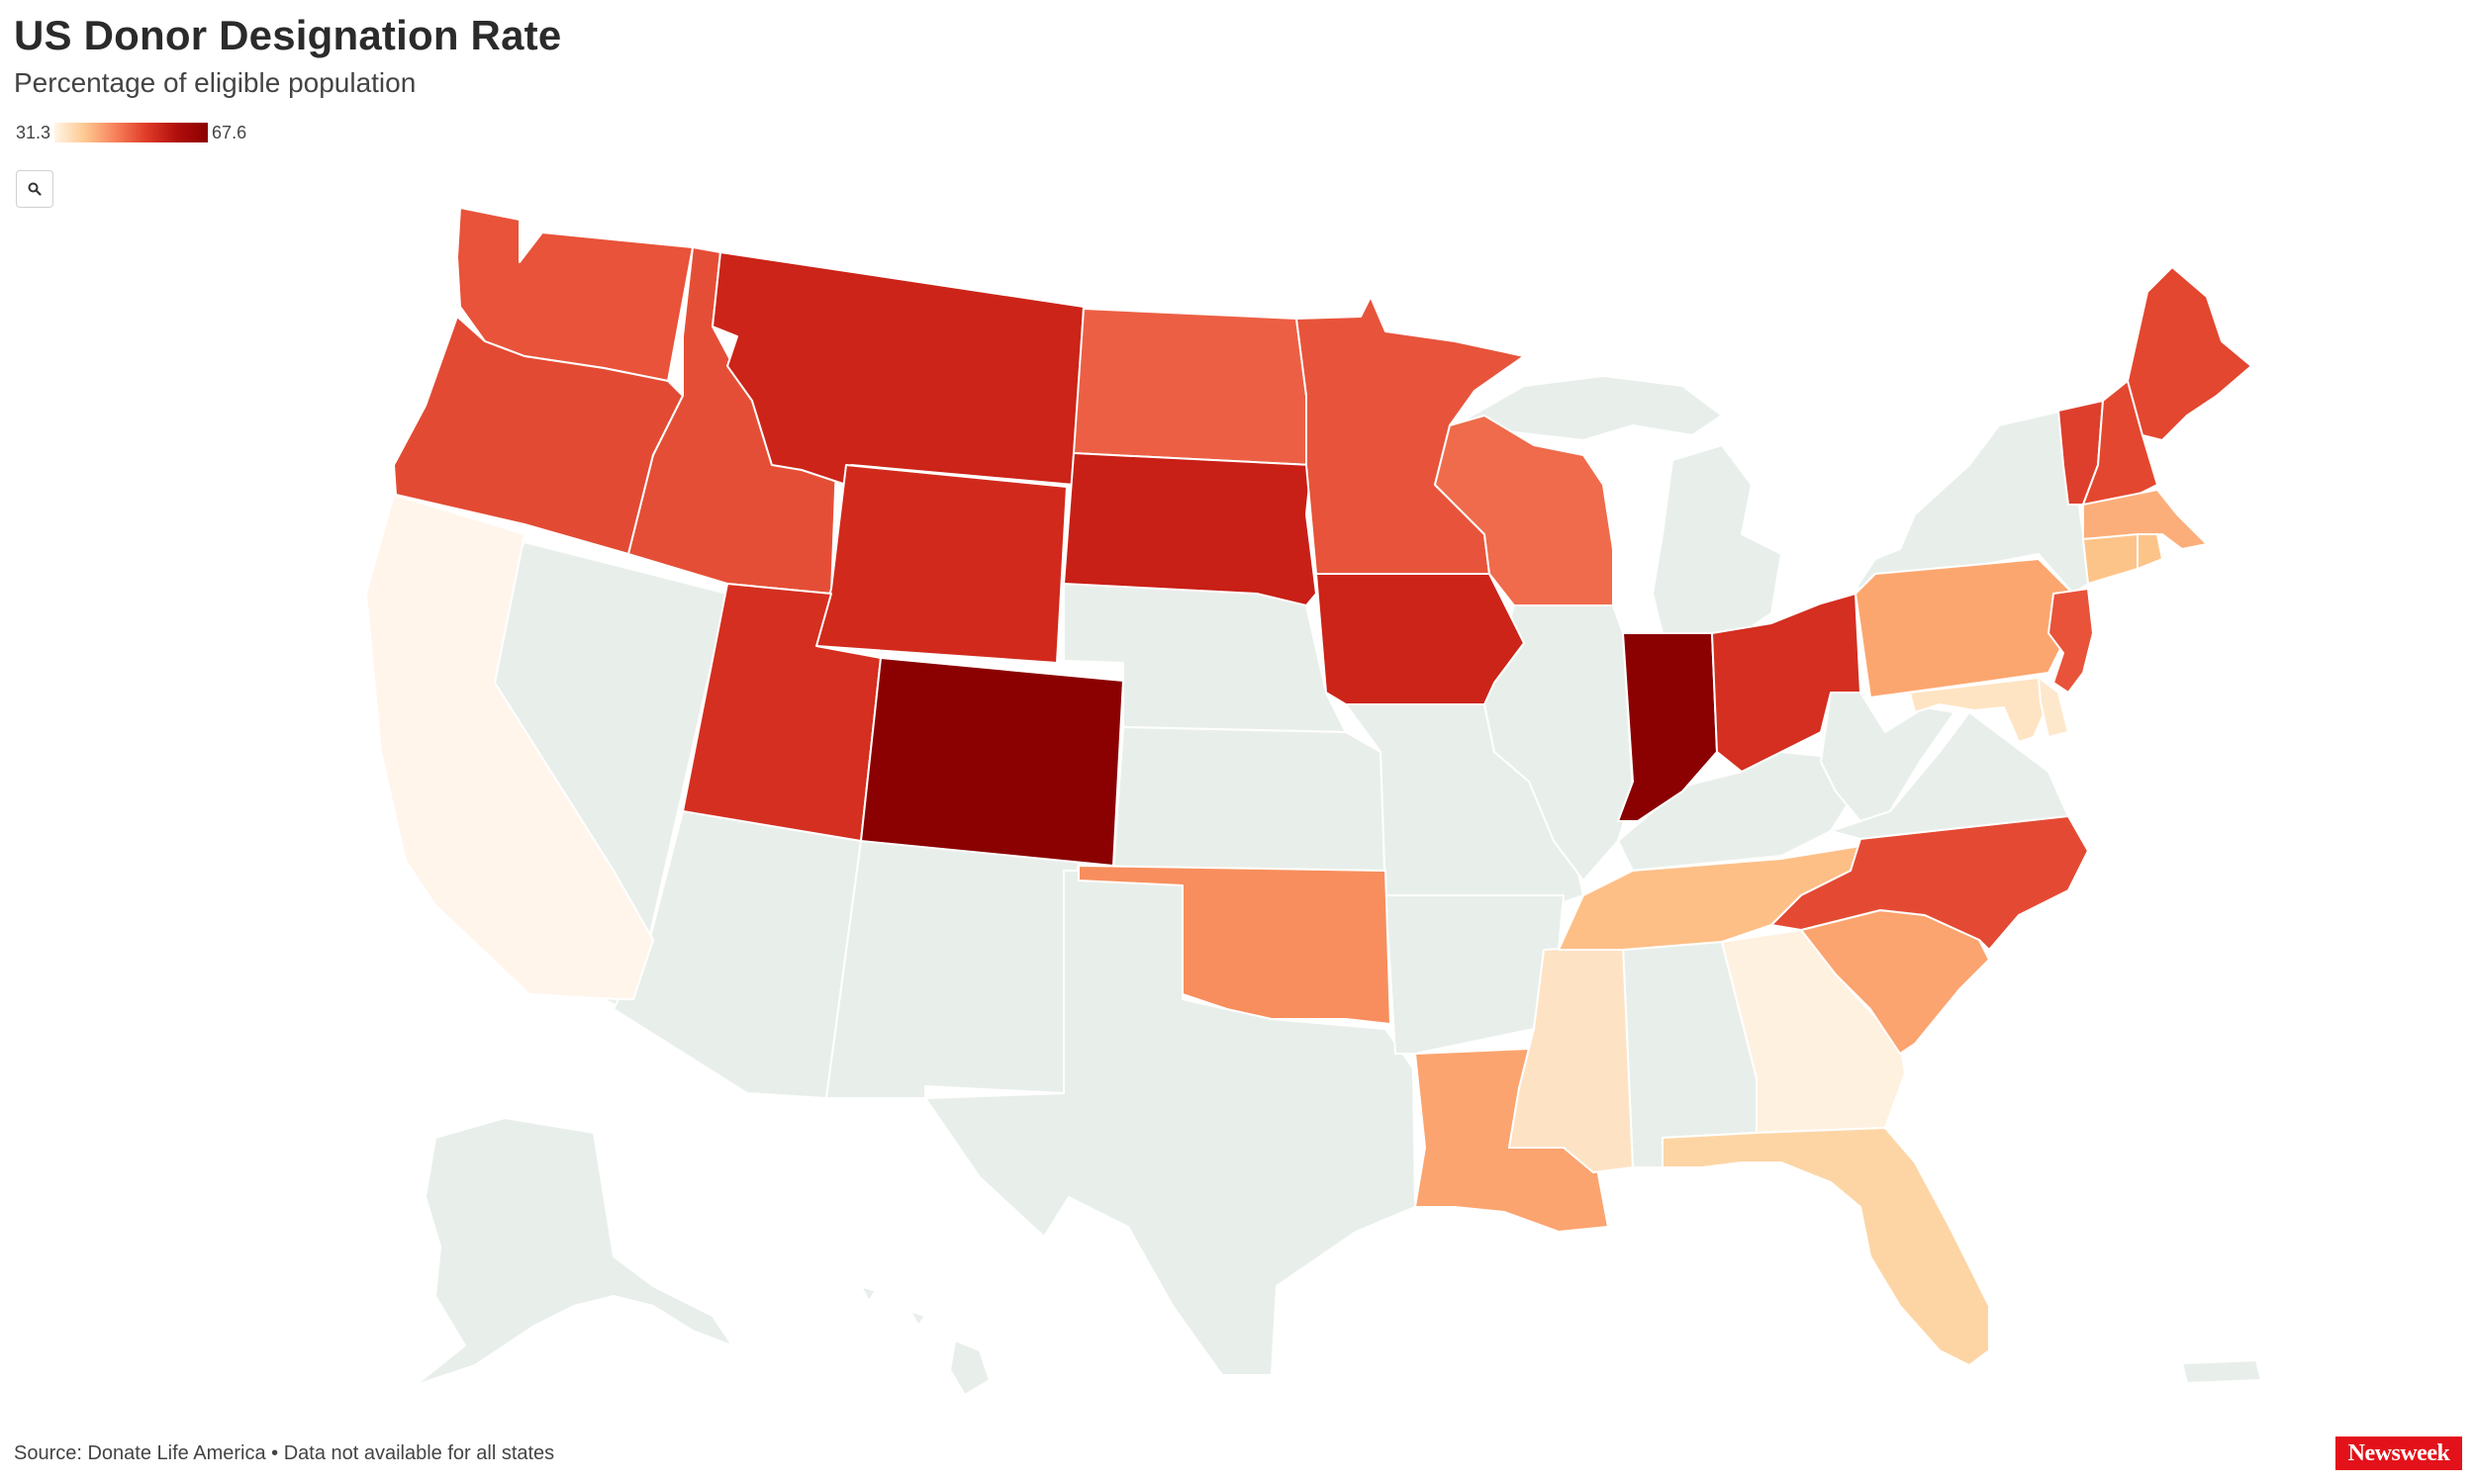 The image size is (2474, 1484). I want to click on chart-title: US Donor Designation Rate, so click(288, 35).